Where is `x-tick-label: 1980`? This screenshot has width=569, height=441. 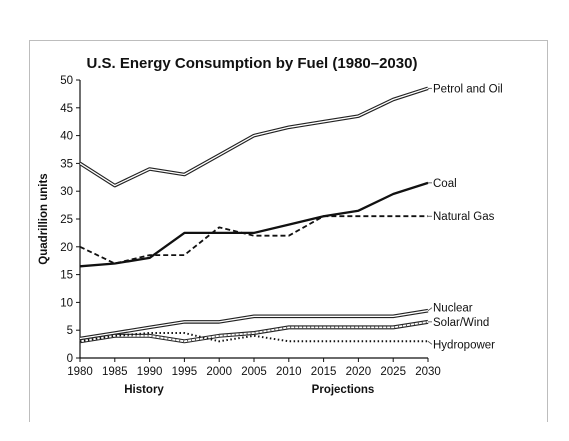 x-tick-label: 1980 is located at coordinates (80, 372).